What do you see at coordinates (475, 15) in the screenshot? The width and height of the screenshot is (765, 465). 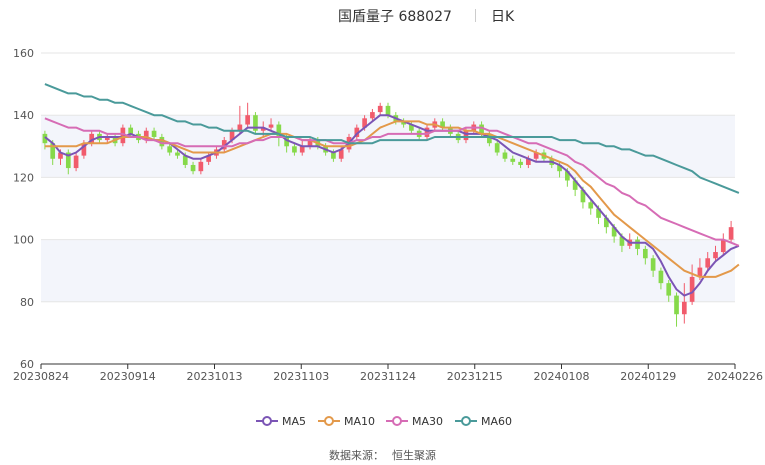 I see `title-separator` at bounding box center [475, 15].